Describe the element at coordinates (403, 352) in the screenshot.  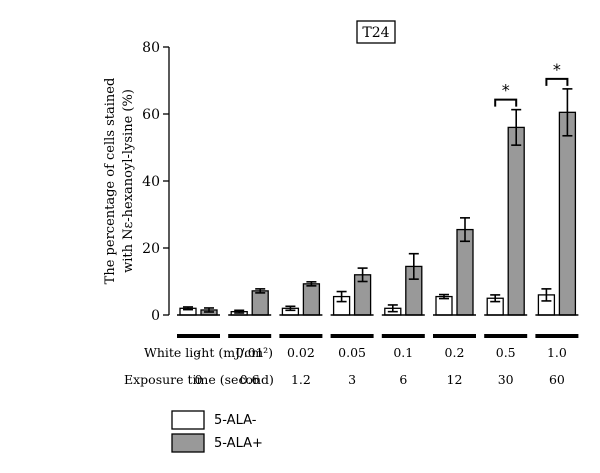
I see `white-light-value: 0.1` at that location.